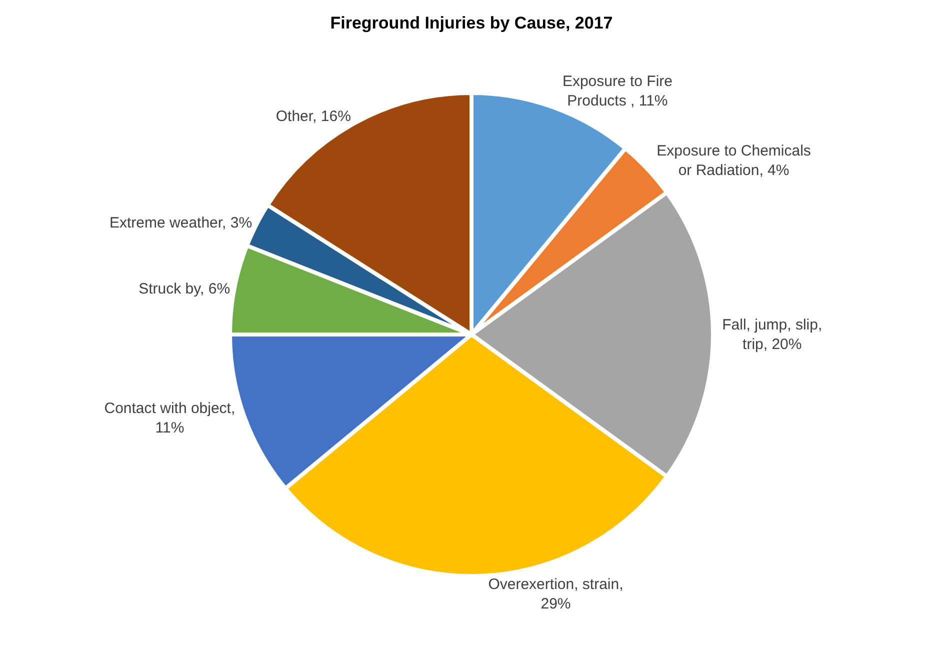  I want to click on slice-label: Overexertion, strain, 29%, so click(556, 594).